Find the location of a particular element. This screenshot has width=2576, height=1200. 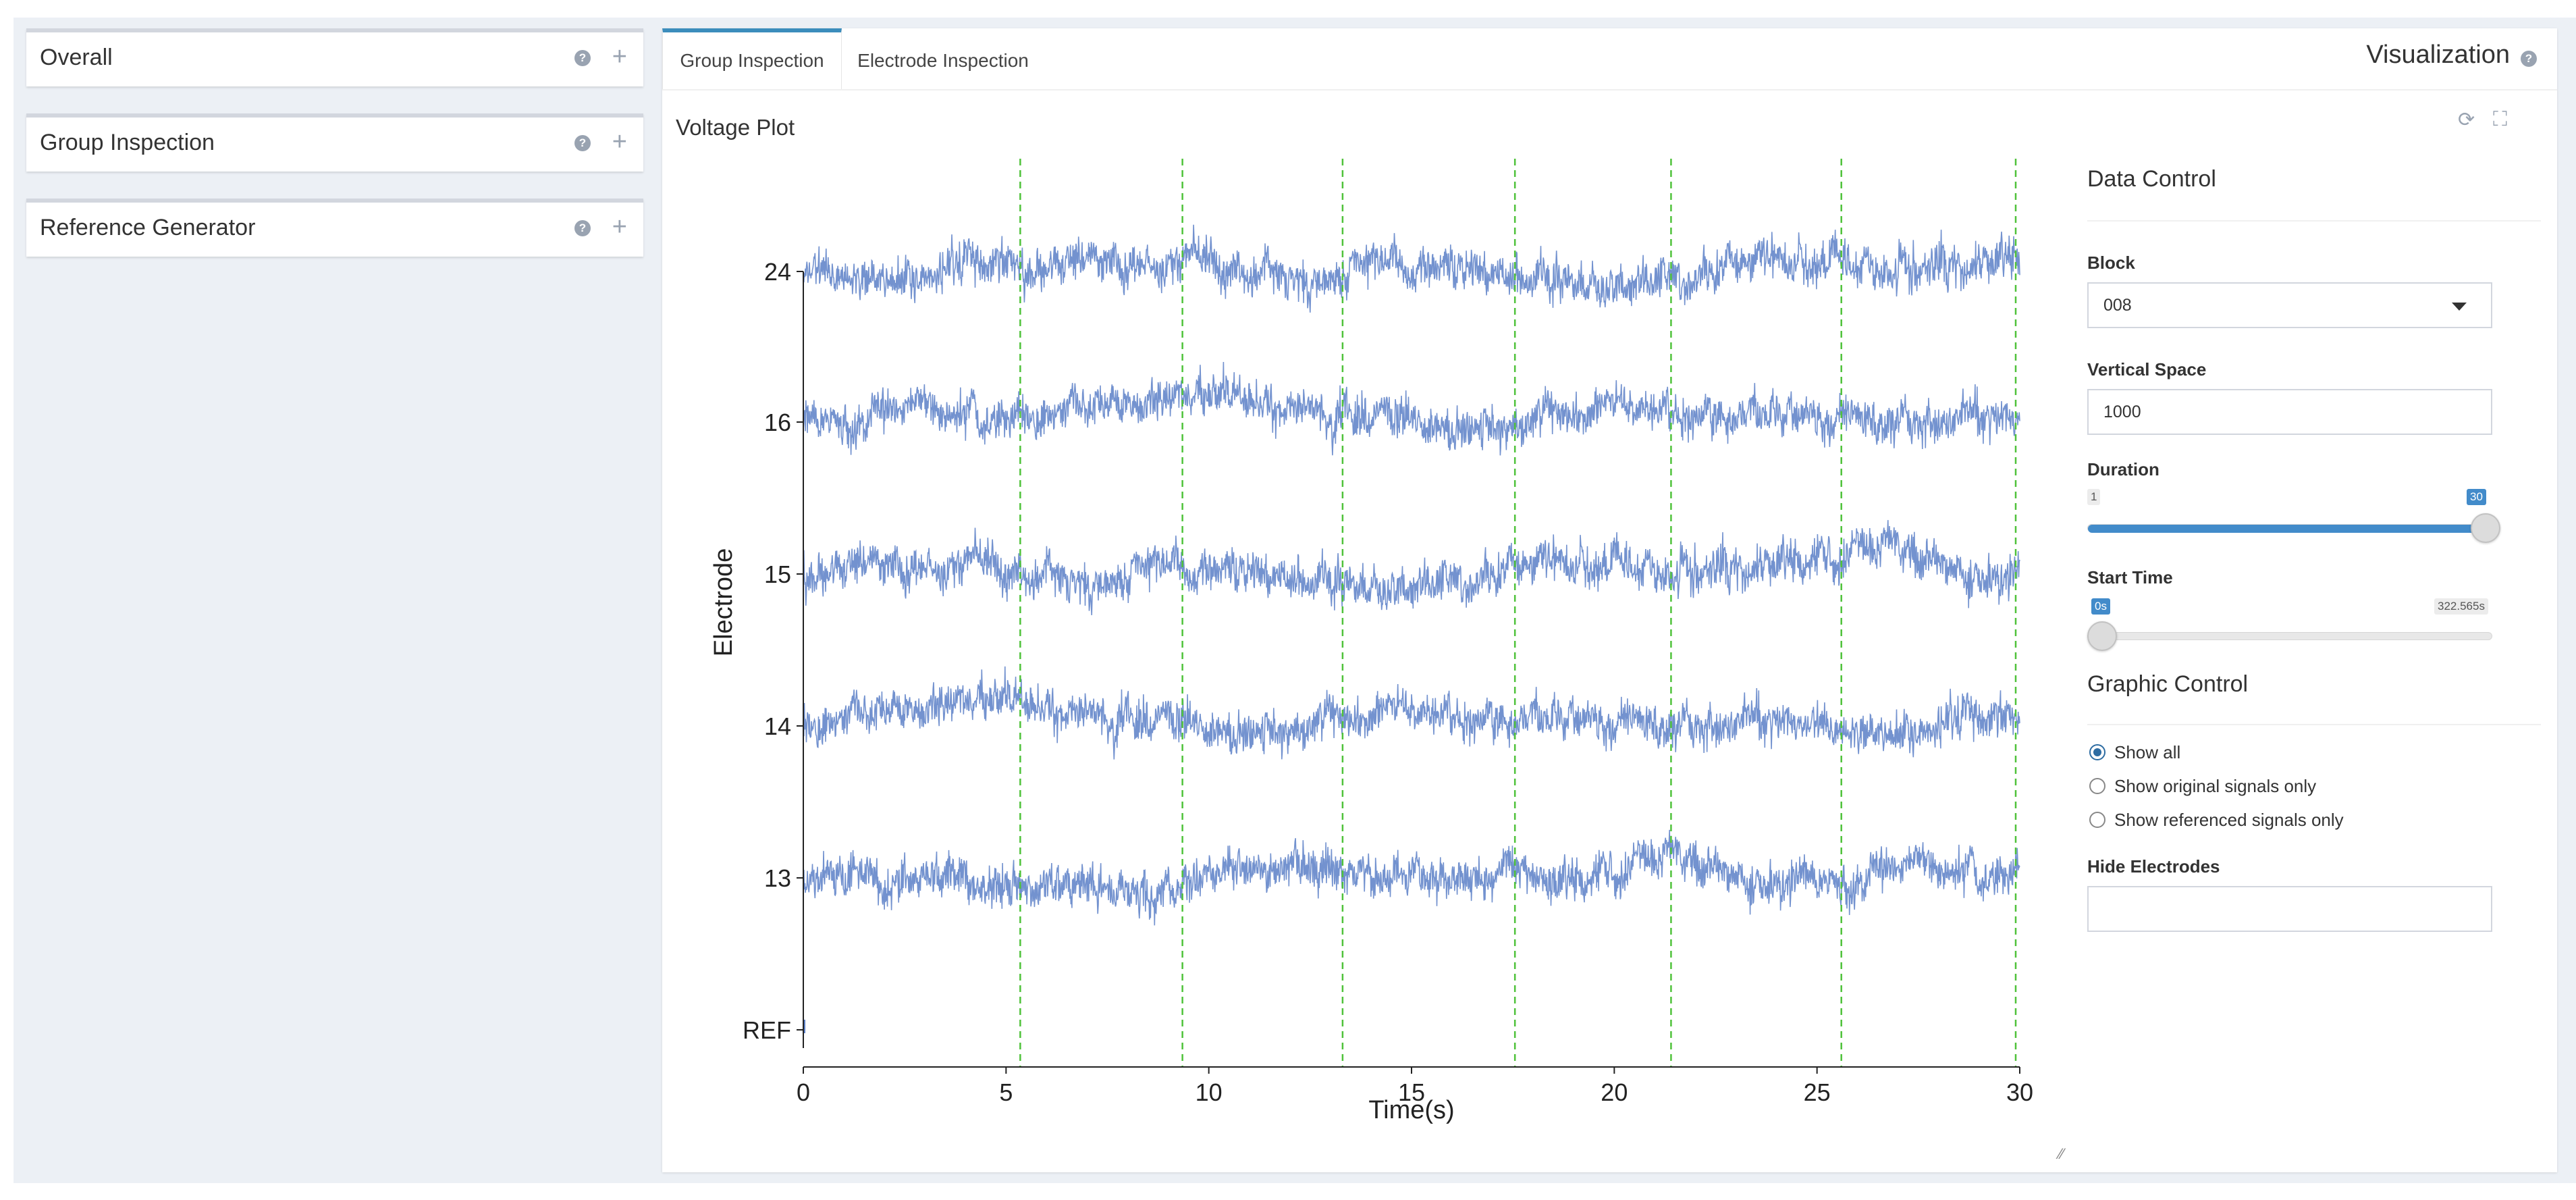

y-axis-label: Electrode is located at coordinates (724, 602).